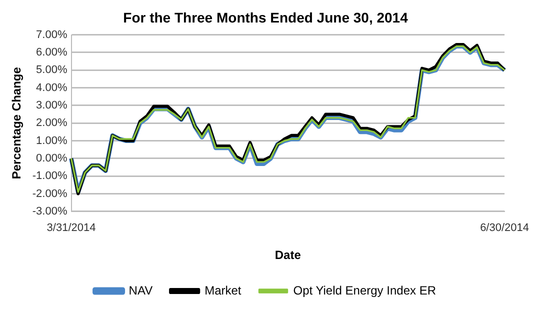 The image size is (539, 309). Describe the element at coordinates (52, 123) in the screenshot. I see `y-tick-label: 2.00%` at that location.